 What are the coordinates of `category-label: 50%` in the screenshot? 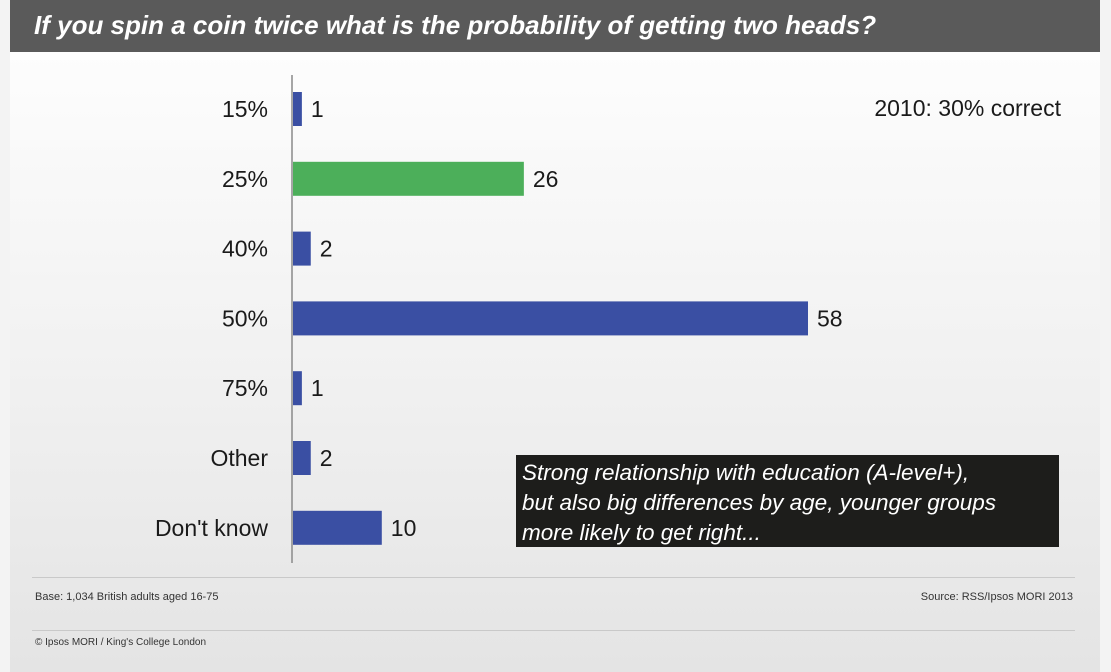 It's located at (245, 318).